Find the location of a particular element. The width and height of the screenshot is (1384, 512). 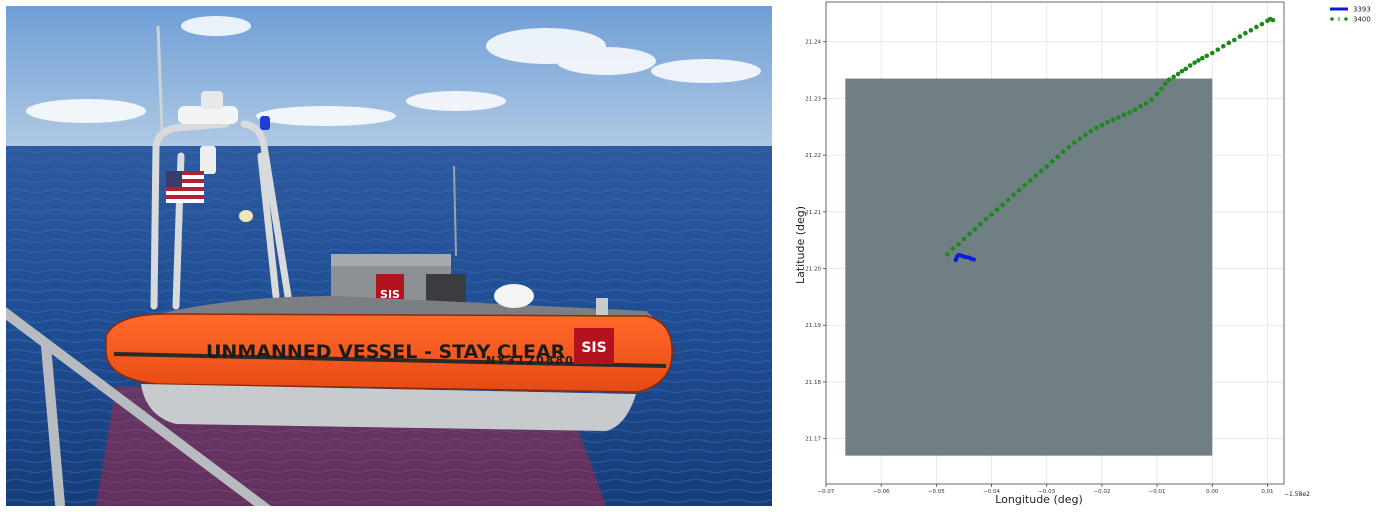

y-tick-label: 21.22 is located at coordinates (813, 156).